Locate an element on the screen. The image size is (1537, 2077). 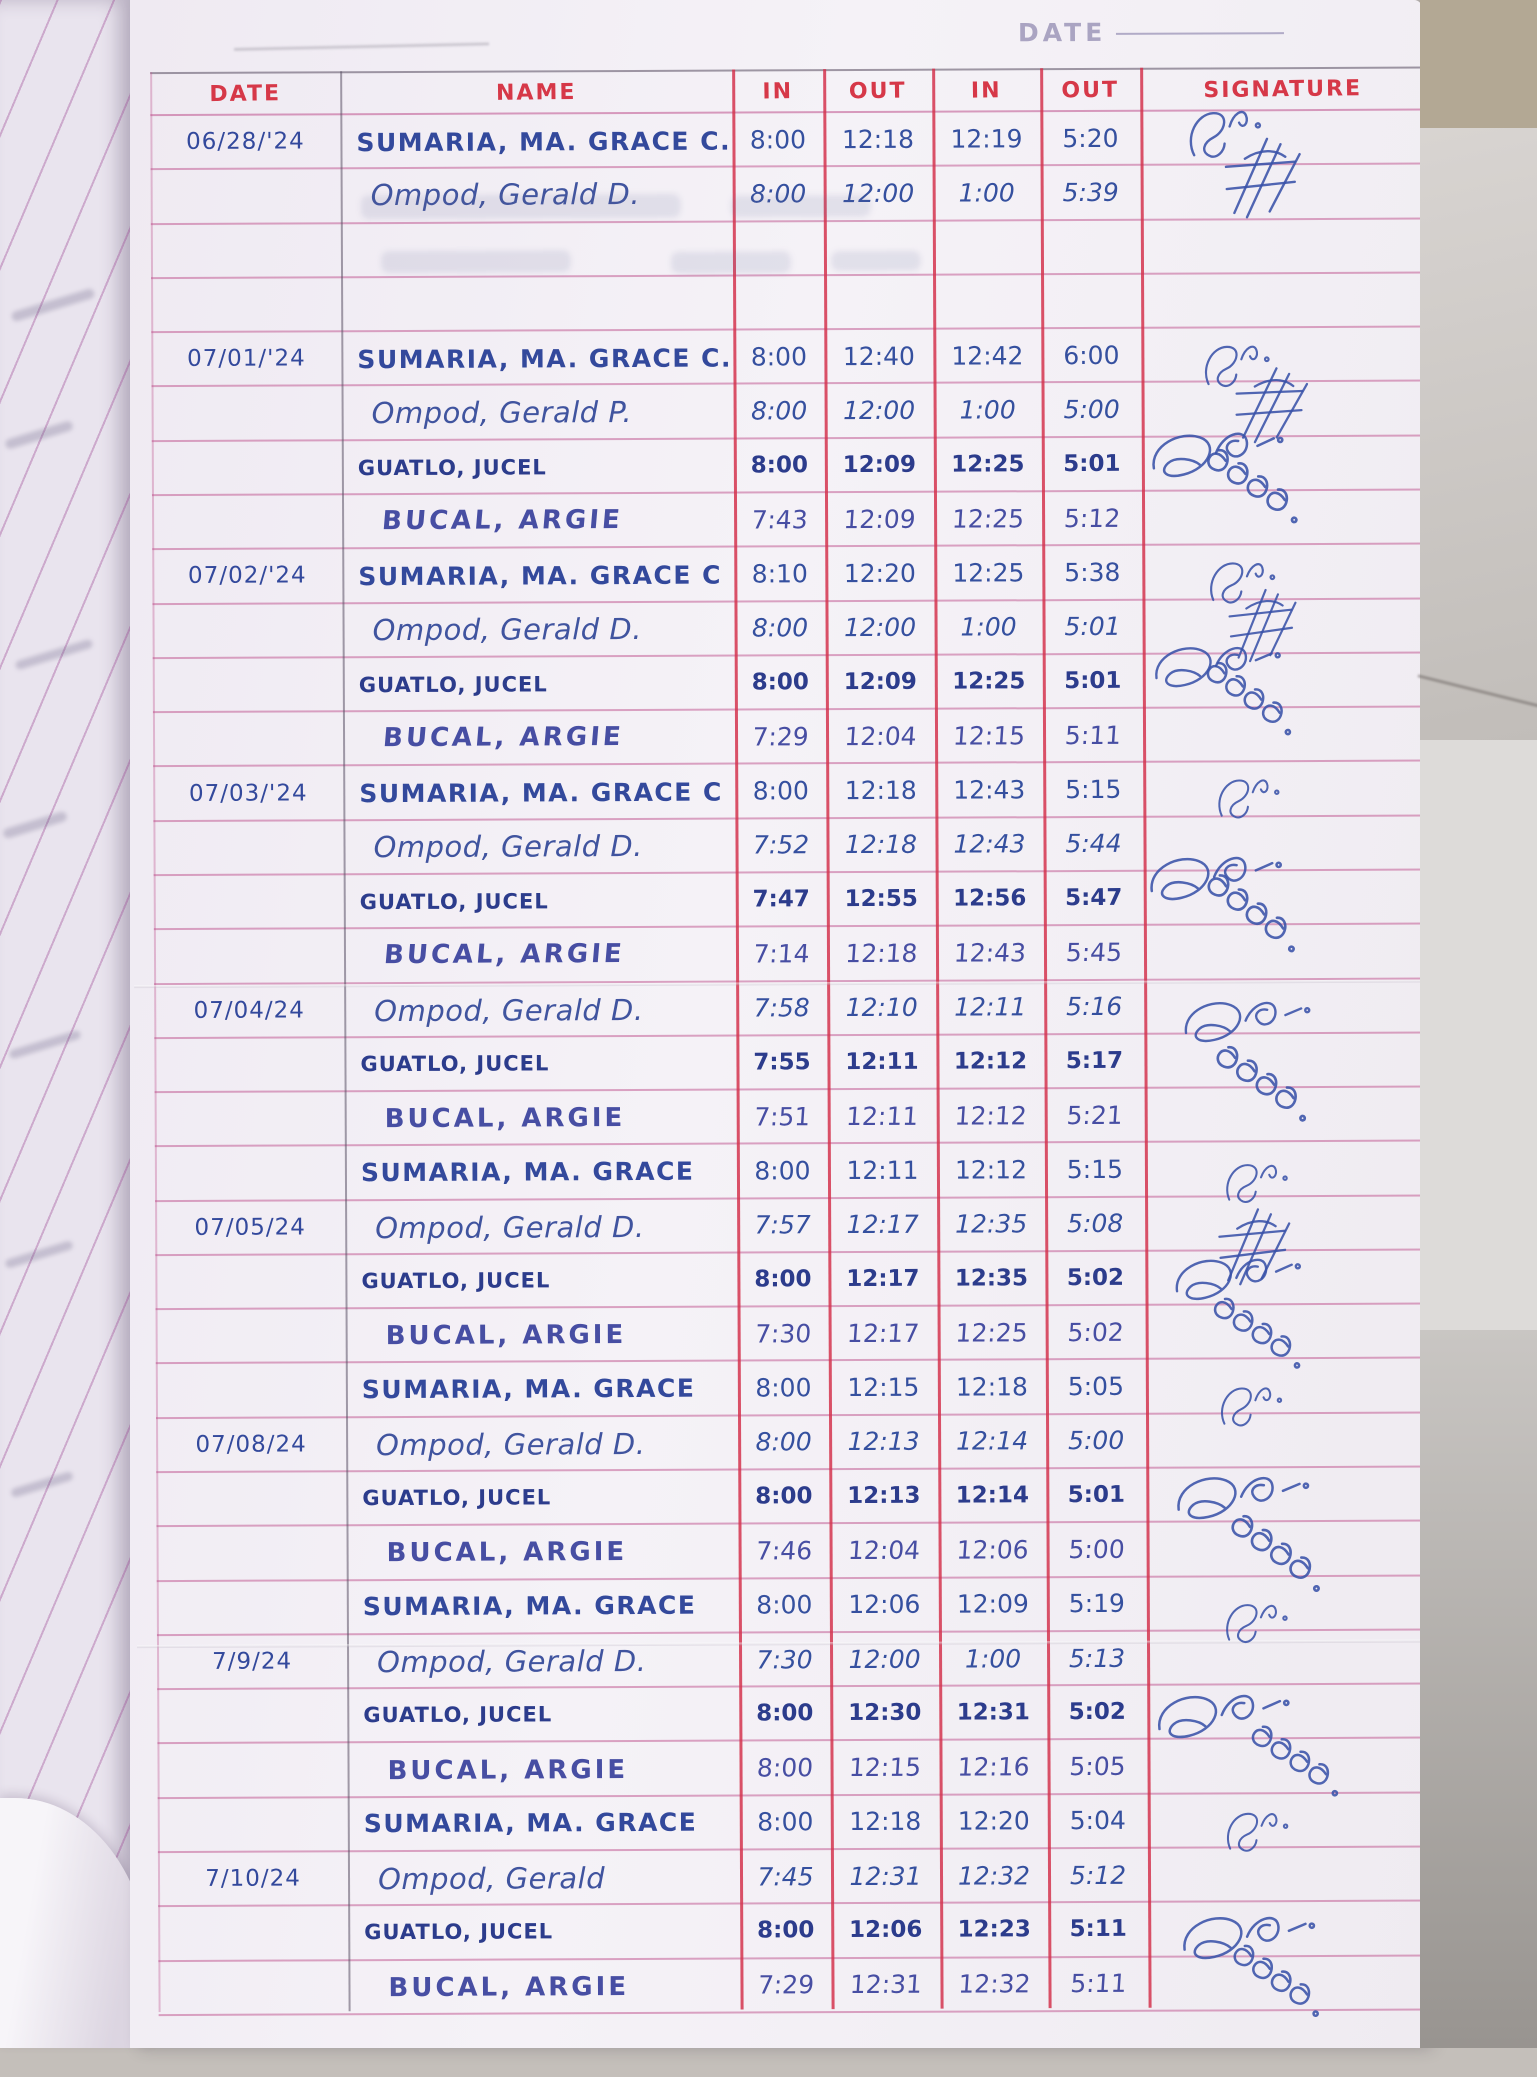
faint-smudge is located at coordinates (361, 46).